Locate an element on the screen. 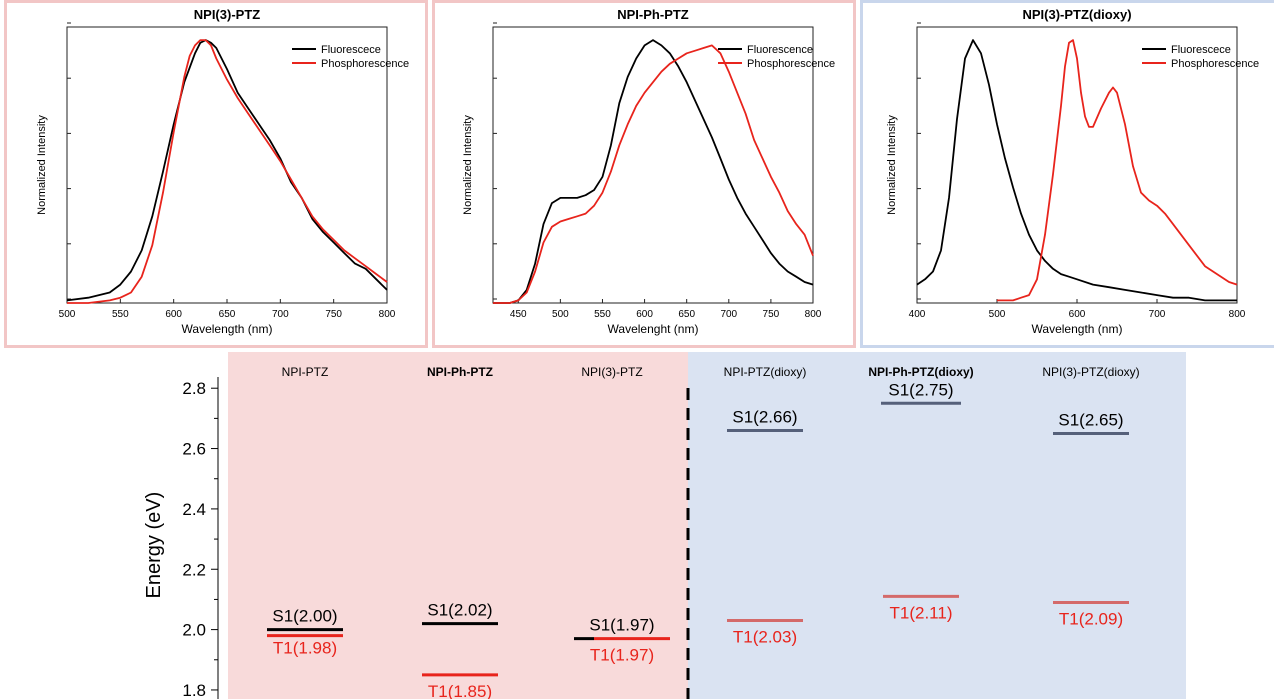 The height and width of the screenshot is (699, 1274). energy-tick-label: 2.8 is located at coordinates (194, 388).